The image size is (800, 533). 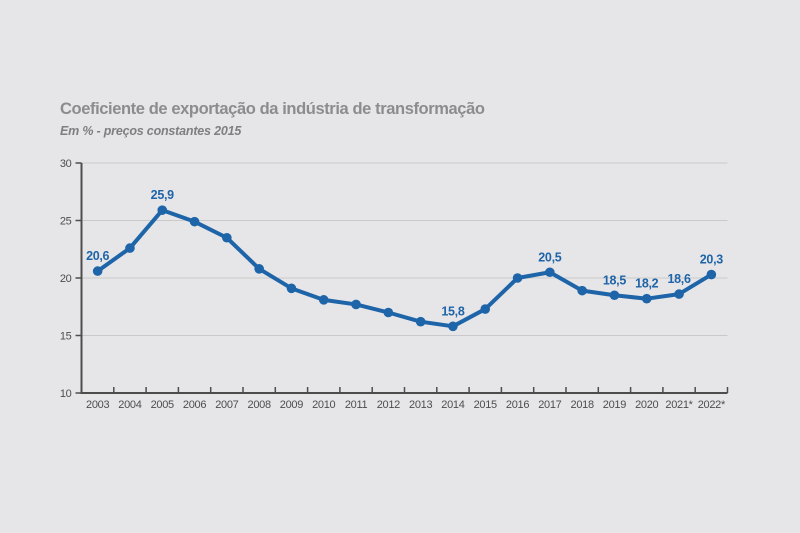 I want to click on y-tick-label: 25, so click(x=66, y=222).